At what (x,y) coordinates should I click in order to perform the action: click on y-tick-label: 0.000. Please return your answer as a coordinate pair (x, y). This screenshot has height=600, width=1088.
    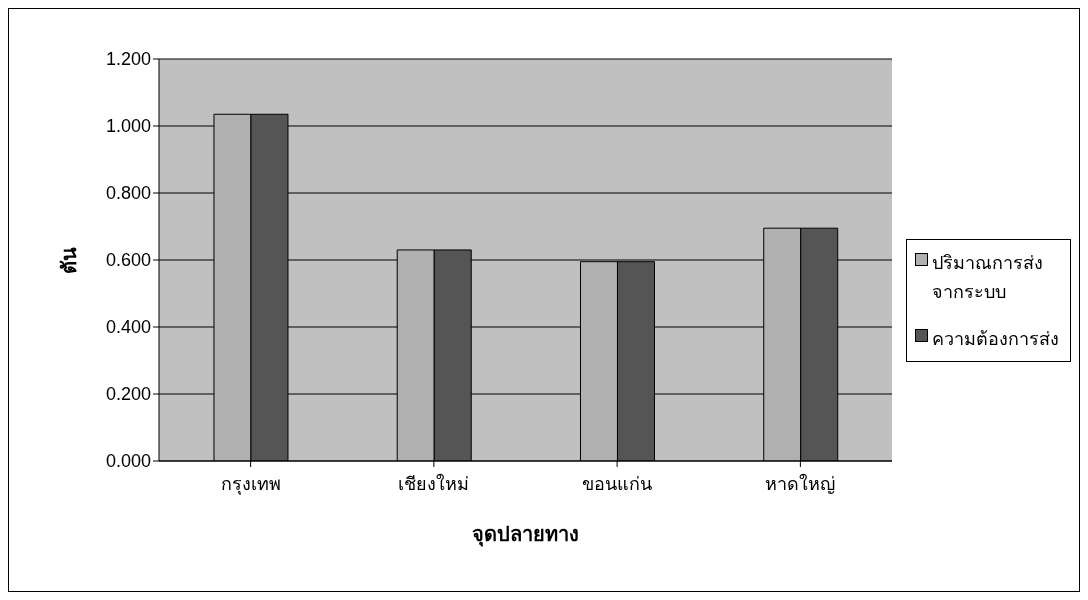
    Looking at the image, I should click on (128, 461).